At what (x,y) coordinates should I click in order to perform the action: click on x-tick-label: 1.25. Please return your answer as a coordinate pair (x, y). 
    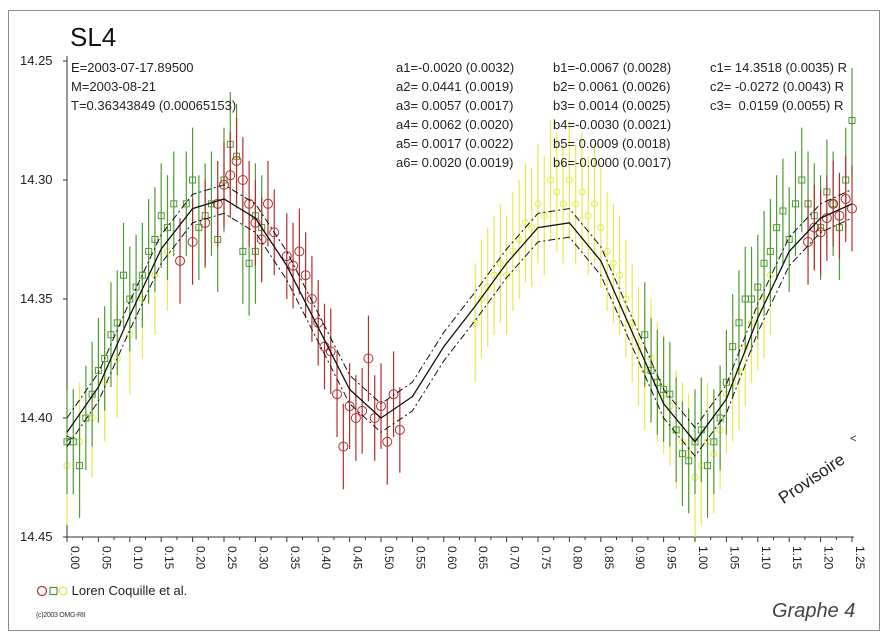
    Looking at the image, I should click on (860, 558).